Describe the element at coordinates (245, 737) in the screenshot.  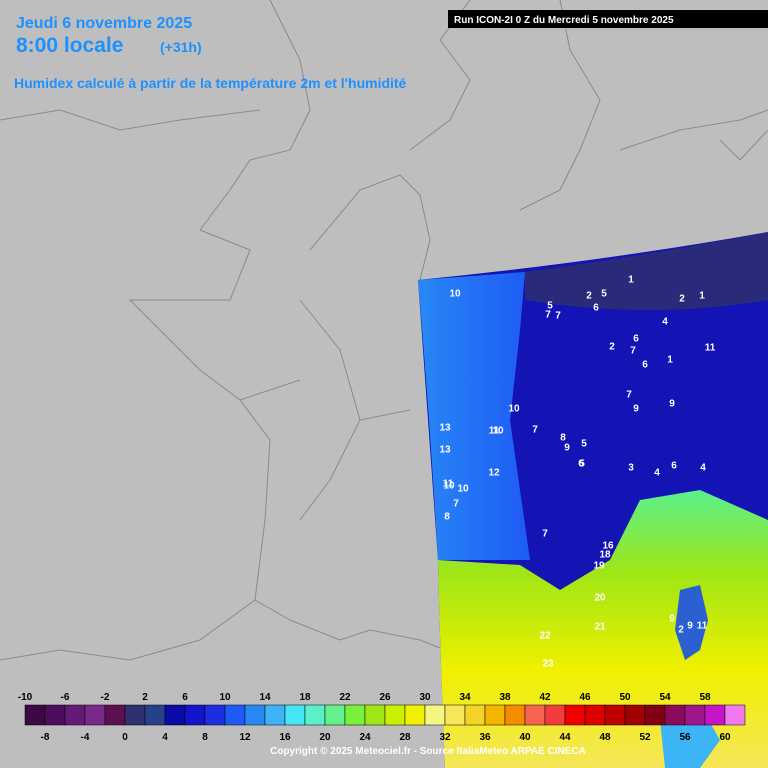
I see `legend-tick-label: 12` at that location.